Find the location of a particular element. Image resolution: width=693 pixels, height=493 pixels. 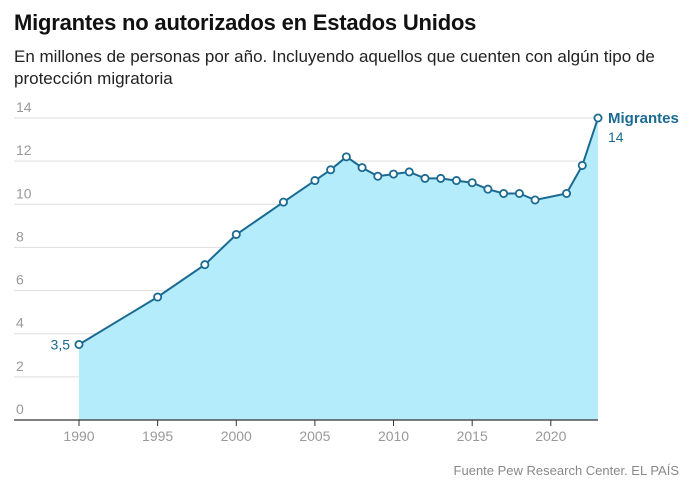

x-tick-label-2020: 2020 is located at coordinates (550, 436).